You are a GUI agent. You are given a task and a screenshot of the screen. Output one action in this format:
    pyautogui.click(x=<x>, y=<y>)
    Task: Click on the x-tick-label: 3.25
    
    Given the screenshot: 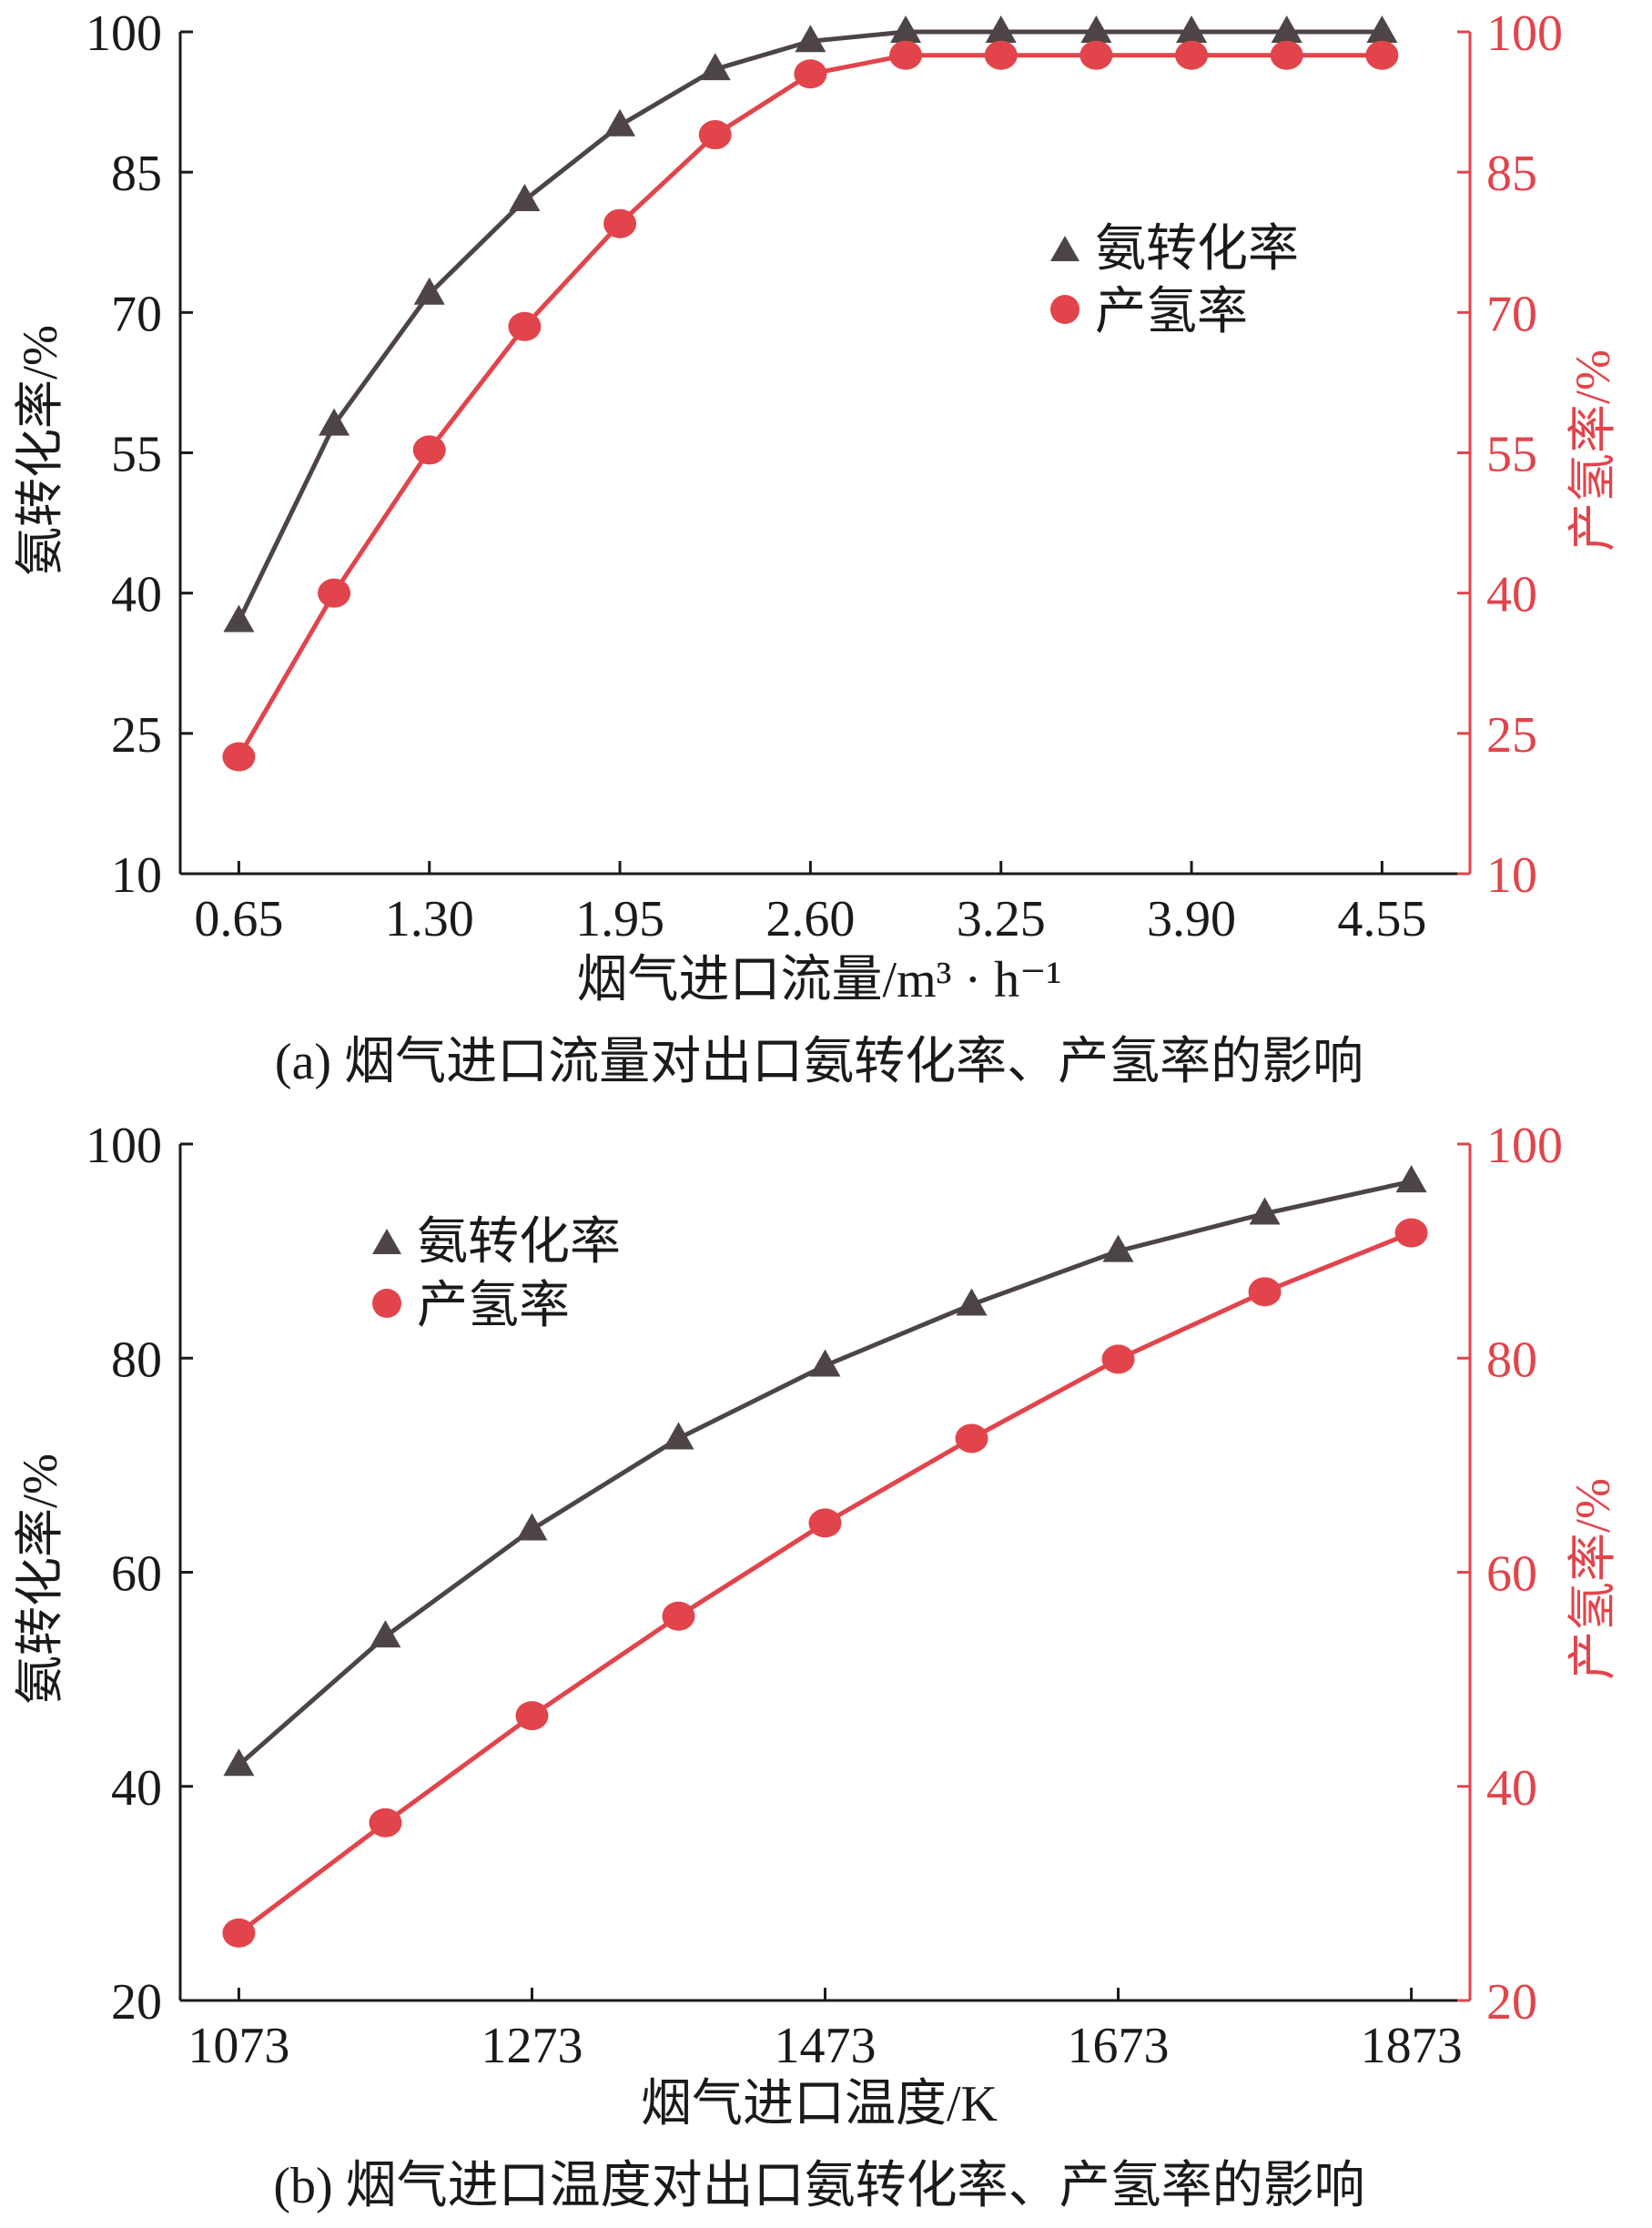 What is the action you would take?
    pyautogui.click(x=1002, y=919)
    